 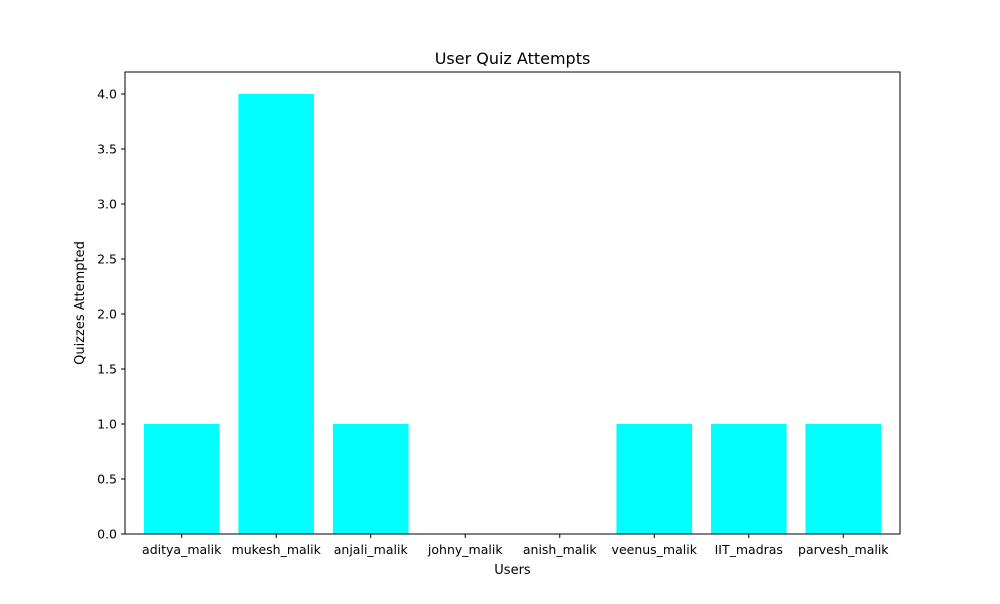 What do you see at coordinates (512, 570) in the screenshot?
I see `x-axis-label: Users` at bounding box center [512, 570].